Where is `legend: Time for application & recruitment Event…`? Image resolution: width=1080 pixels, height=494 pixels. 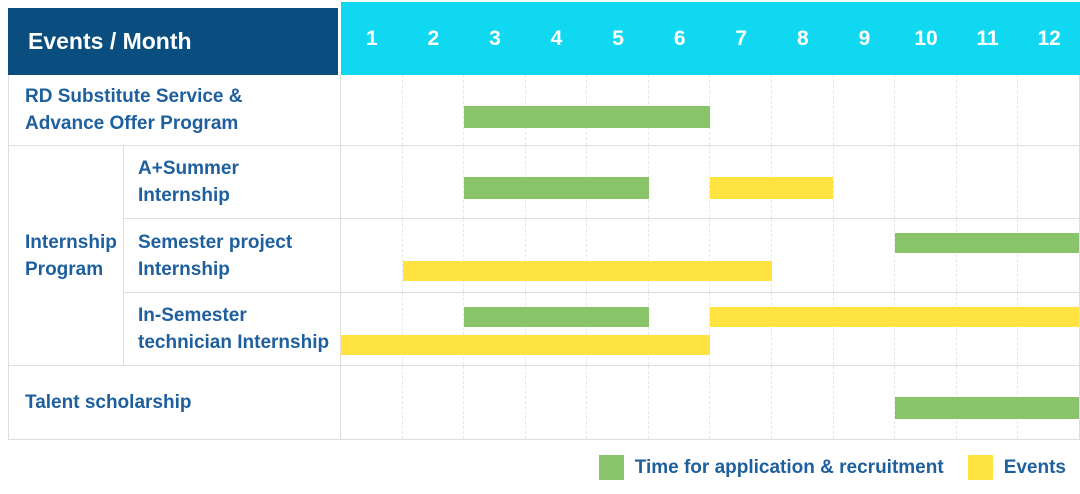
legend: Time for application & recruitment Event… is located at coordinates (540, 467).